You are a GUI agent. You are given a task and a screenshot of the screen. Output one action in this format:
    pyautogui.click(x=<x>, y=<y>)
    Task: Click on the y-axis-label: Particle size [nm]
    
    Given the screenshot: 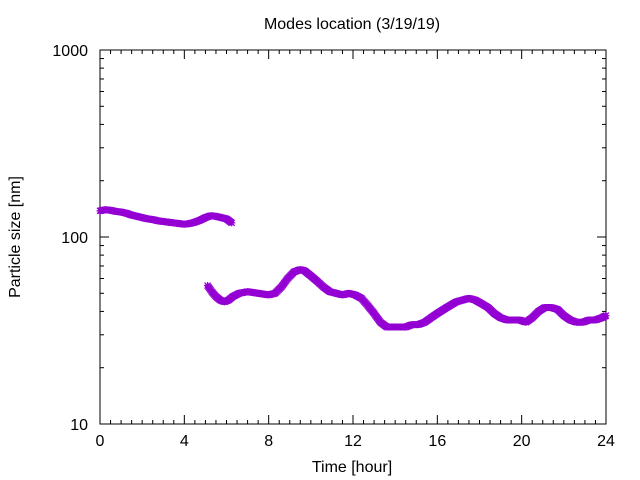 What is the action you would take?
    pyautogui.click(x=15, y=237)
    